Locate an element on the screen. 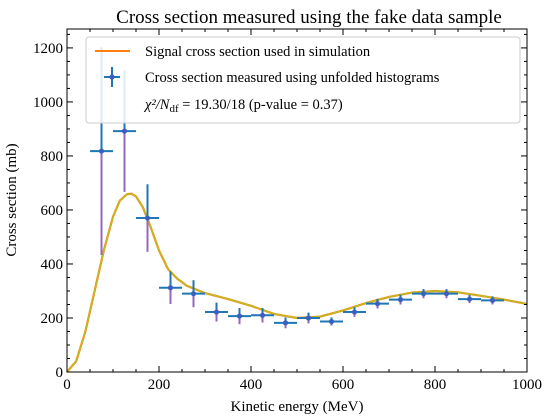 This screenshot has height=417, width=550. legend-chi2-value: = 19.30/18 (p-value = 0.37) is located at coordinates (261, 105).